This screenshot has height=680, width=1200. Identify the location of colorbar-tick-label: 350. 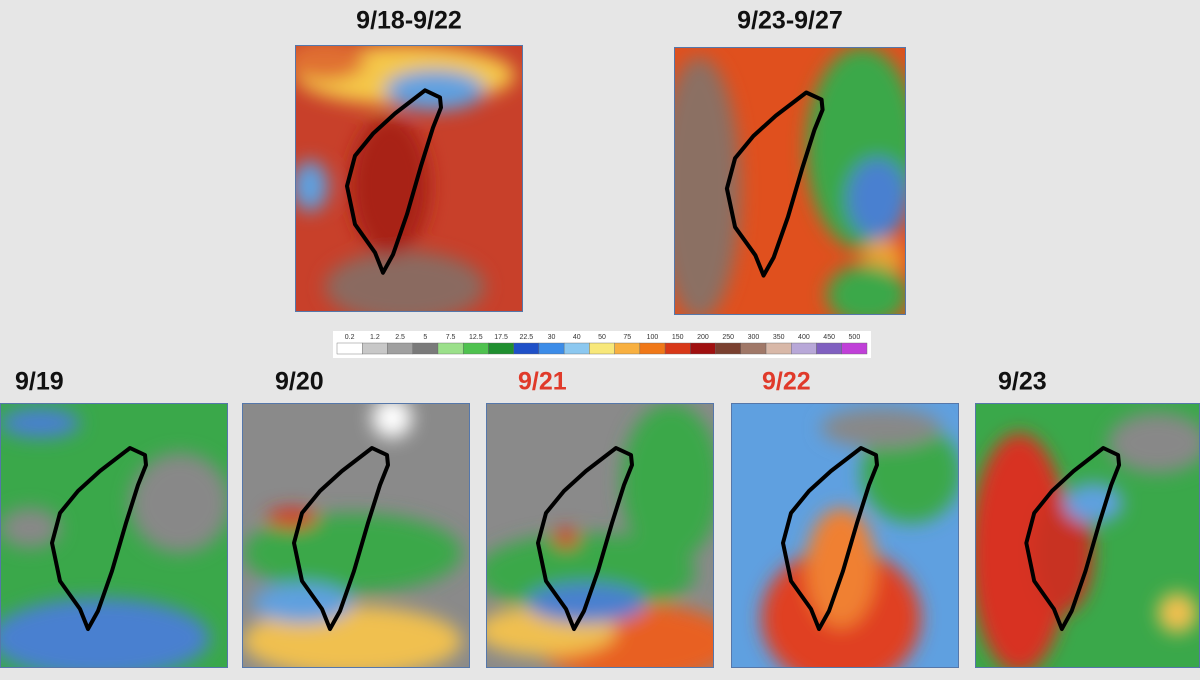
(779, 337).